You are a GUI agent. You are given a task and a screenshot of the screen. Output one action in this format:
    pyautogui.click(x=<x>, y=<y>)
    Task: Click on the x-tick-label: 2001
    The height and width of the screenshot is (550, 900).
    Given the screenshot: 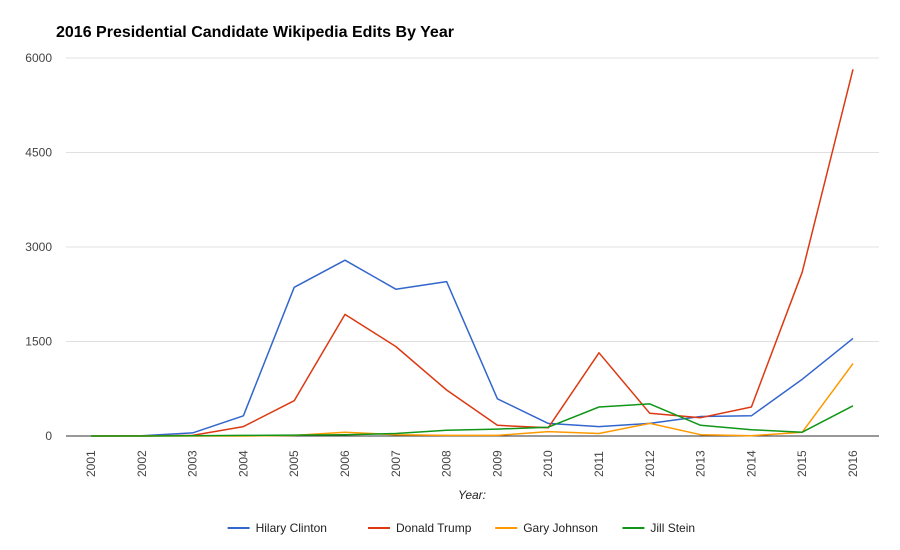 What is the action you would take?
    pyautogui.click(x=91, y=463)
    